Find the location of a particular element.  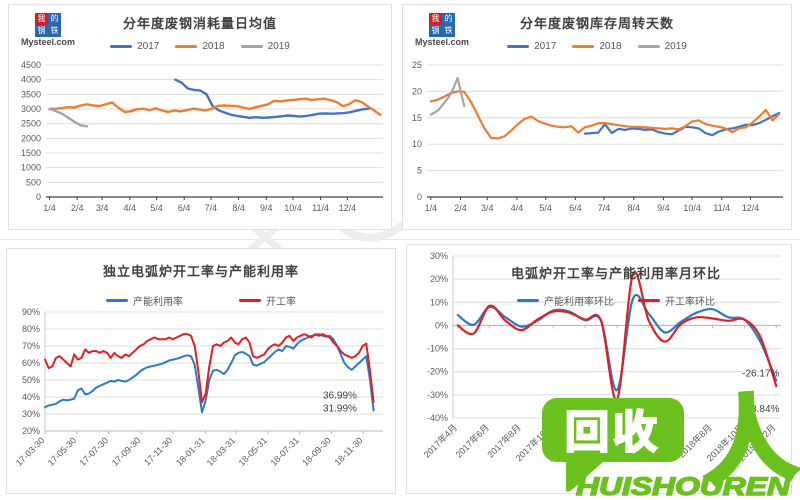

svg-text: 3500 is located at coordinates (31, 94).